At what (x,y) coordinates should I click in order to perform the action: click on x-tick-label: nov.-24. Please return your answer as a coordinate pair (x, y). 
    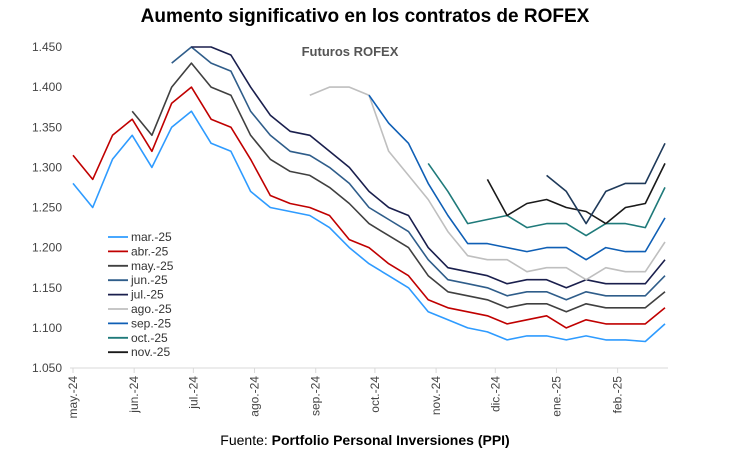
    Looking at the image, I should click on (436, 395).